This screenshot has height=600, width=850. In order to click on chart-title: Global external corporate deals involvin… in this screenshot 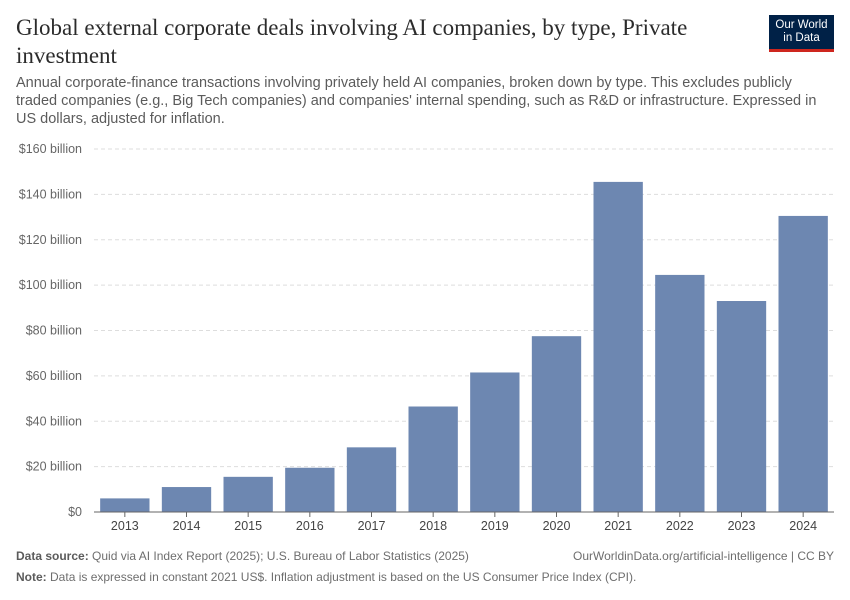, I will do `click(352, 41)`.